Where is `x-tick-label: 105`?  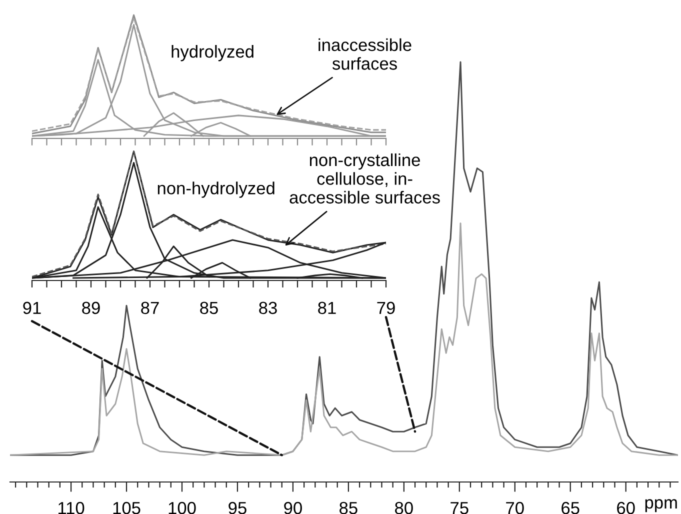 x-tick-label: 105 is located at coordinates (126, 508).